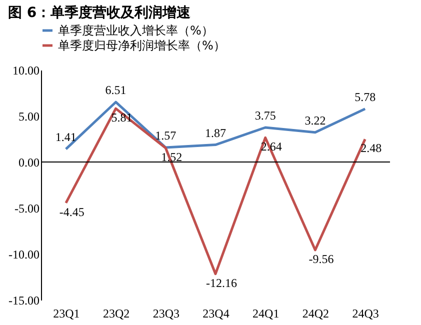 Image resolution: width=421 pixels, height=325 pixels. What do you see at coordinates (166, 313) in the screenshot?
I see `x-tick-label: 23Q3` at bounding box center [166, 313].